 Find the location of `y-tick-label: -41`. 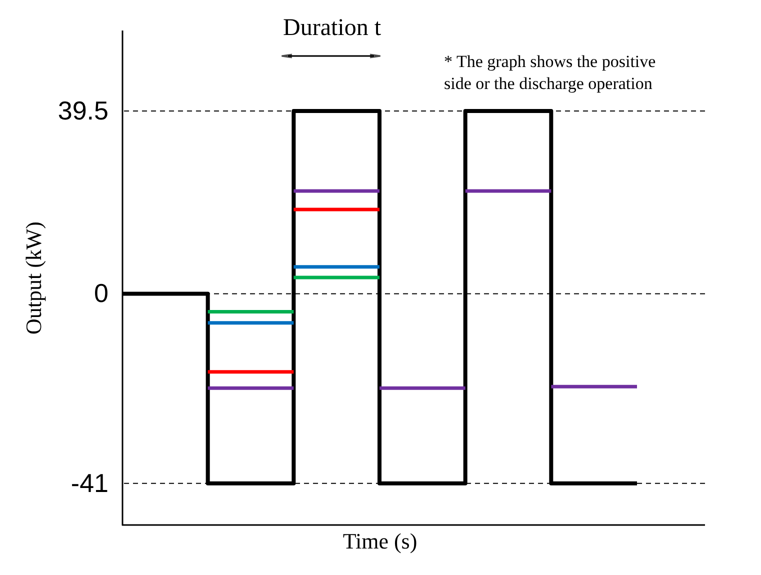

y-tick-label: -41 is located at coordinates (89, 483).